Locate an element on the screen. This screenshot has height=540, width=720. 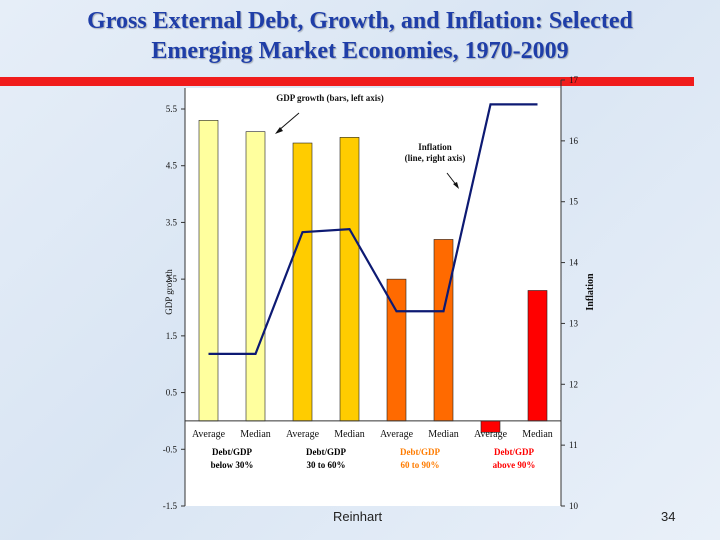
annotation-inflation-arrowhead is located at coordinates (456, 185).